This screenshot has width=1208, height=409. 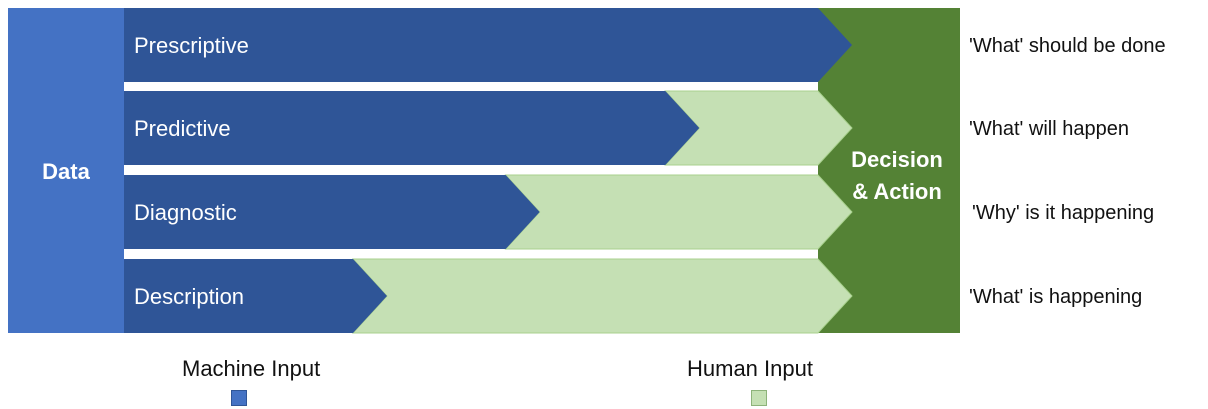 What do you see at coordinates (1067, 46) in the screenshot?
I see `row-description: 'What' should be done` at bounding box center [1067, 46].